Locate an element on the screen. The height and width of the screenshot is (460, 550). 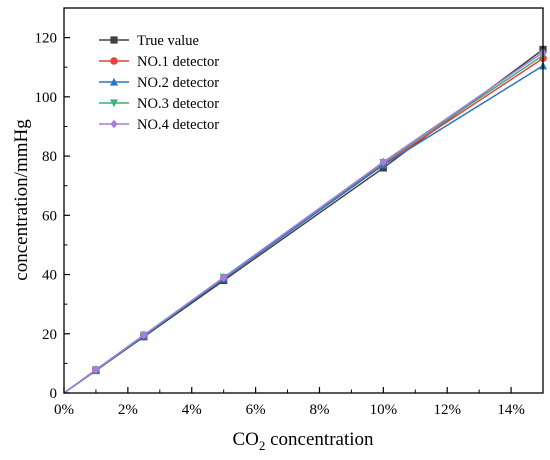
x-axis-label-main: CO is located at coordinates (245, 439).